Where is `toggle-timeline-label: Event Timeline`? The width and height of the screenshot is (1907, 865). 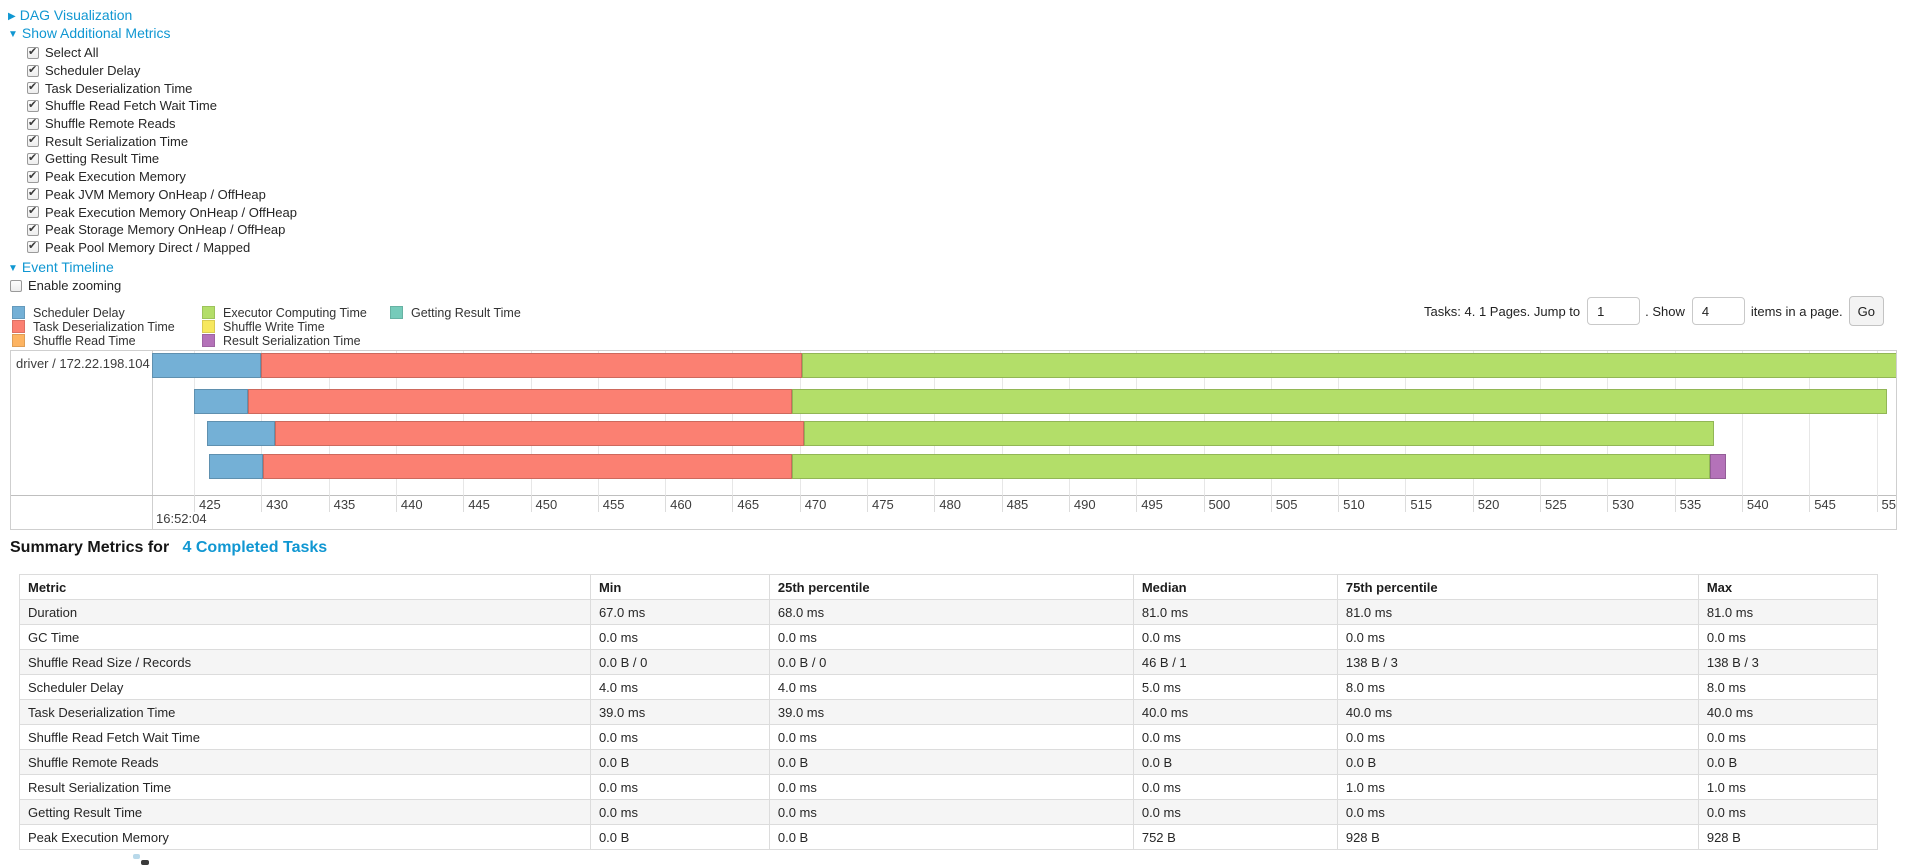
toggle-timeline-label: Event Timeline is located at coordinates (67, 267).